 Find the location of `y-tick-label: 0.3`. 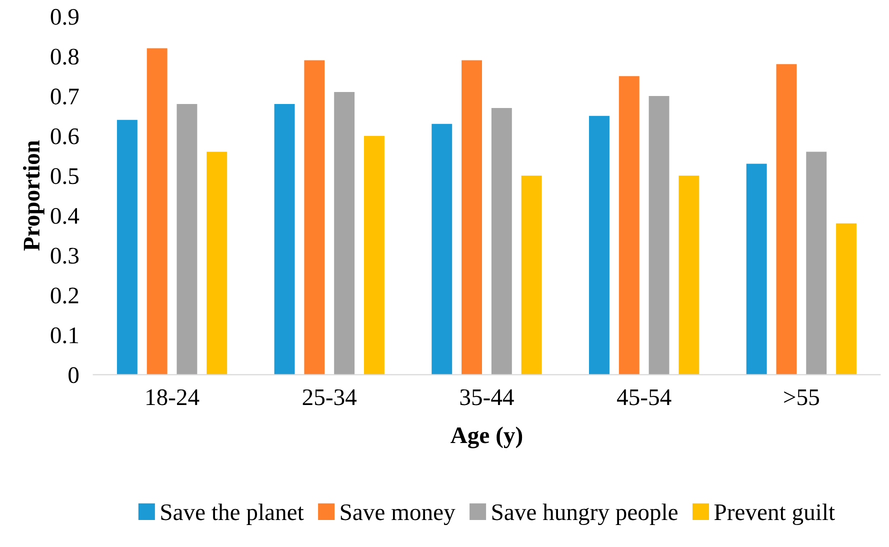

y-tick-label: 0.3 is located at coordinates (64, 256).